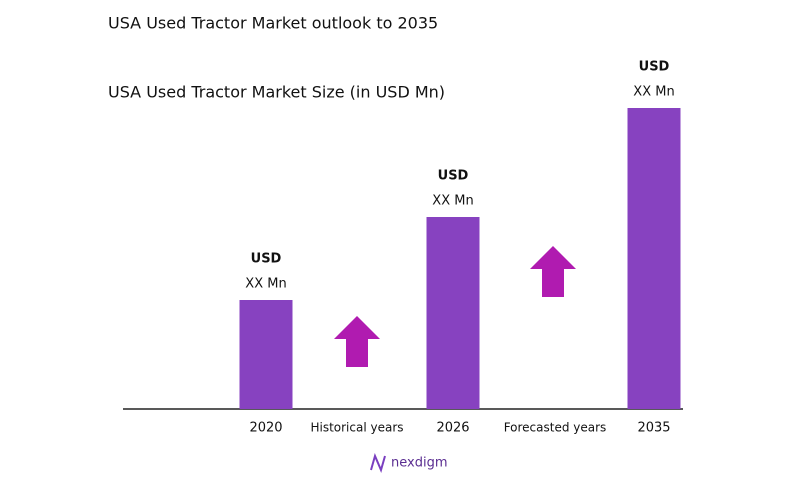 Image resolution: width=790 pixels, height=490 pixels. I want to click on chart-subtitle: USA Used Tractor Market Size (in USD Mn), so click(276, 92).